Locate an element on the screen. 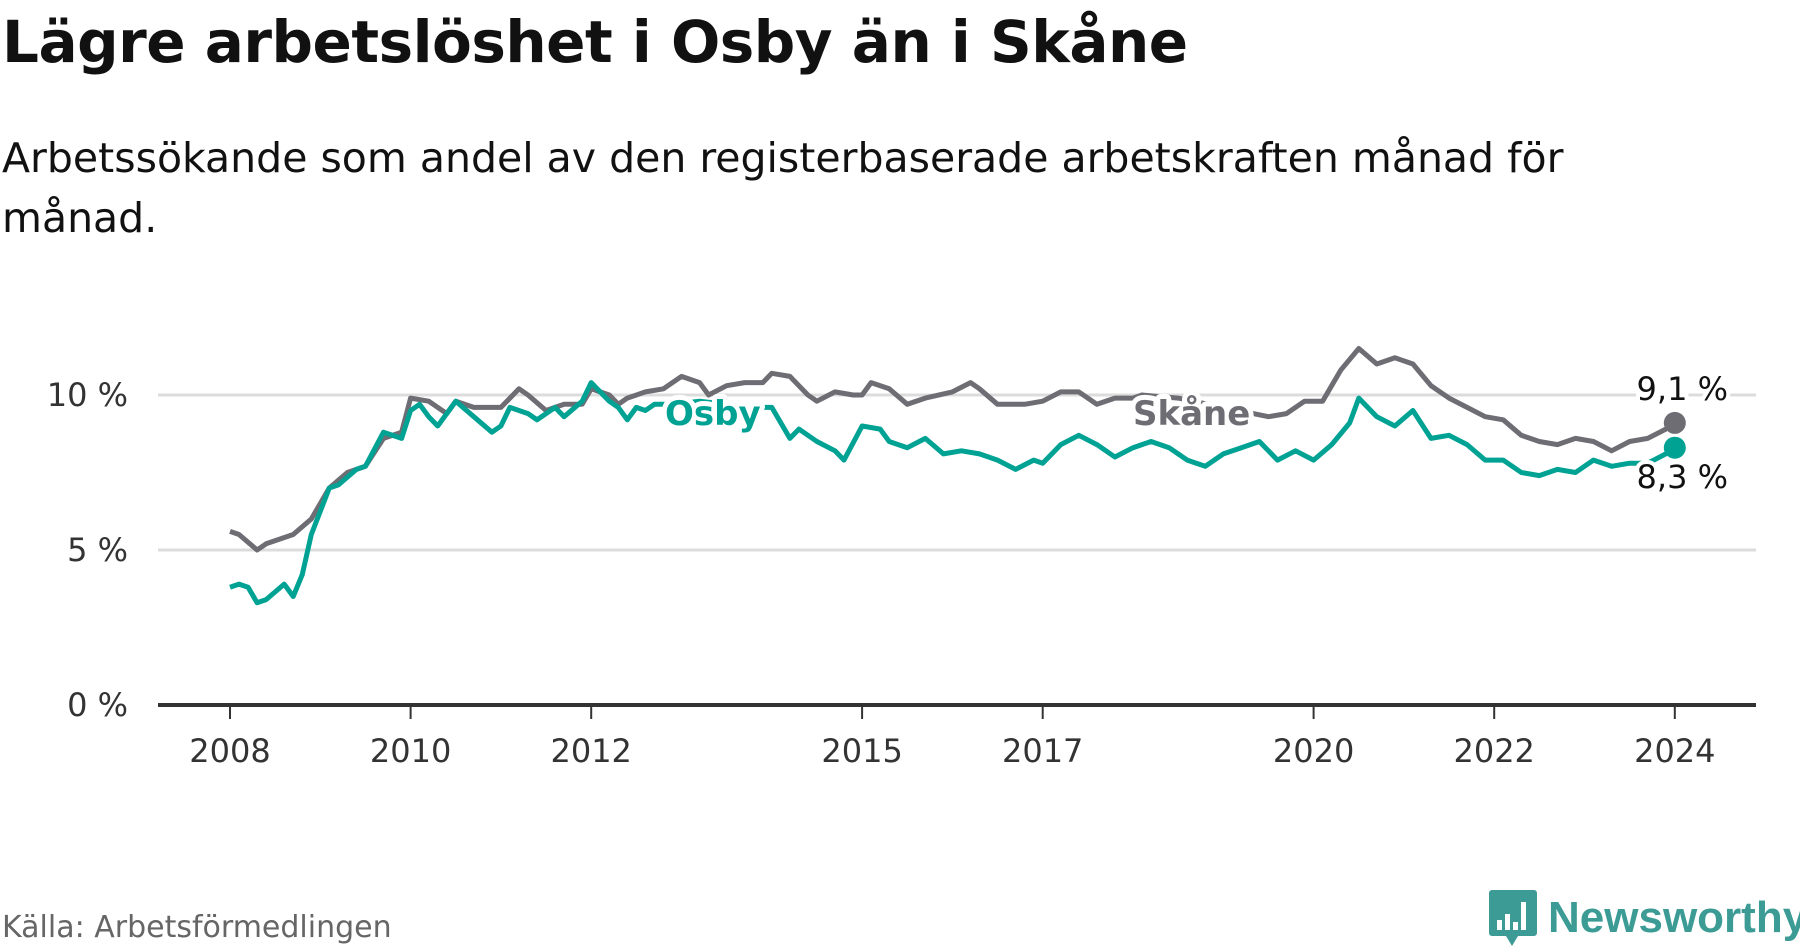  y-tick-label: 0 % is located at coordinates (97, 705).